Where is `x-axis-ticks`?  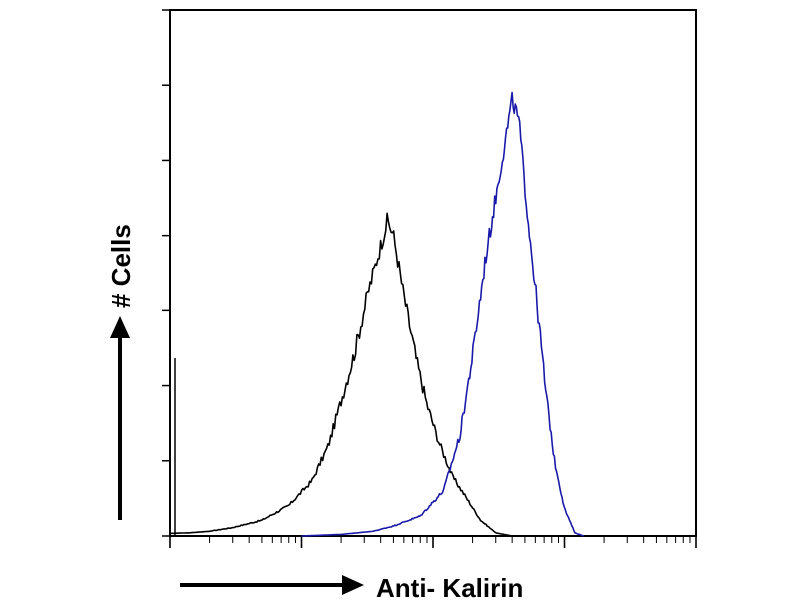 x-axis-ticks is located at coordinates (433, 542).